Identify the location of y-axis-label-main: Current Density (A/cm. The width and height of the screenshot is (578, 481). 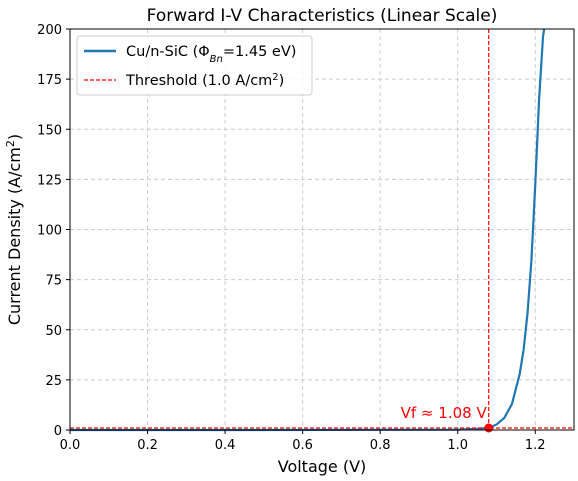
(14, 236).